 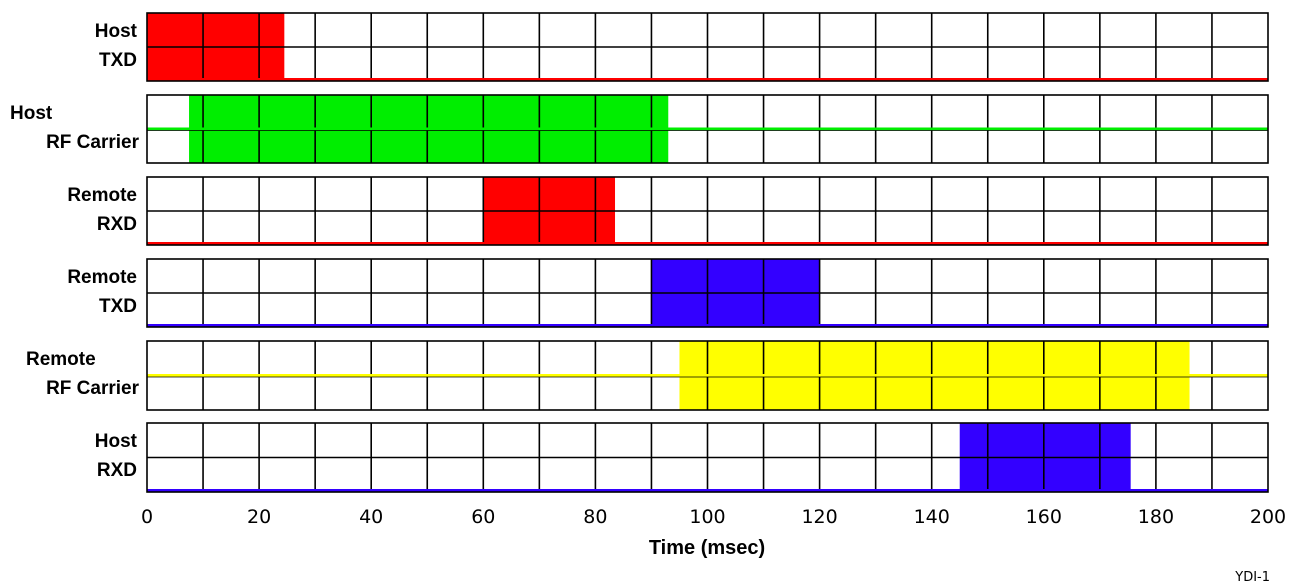 I want to click on x-tick-label: 60, so click(x=483, y=517).